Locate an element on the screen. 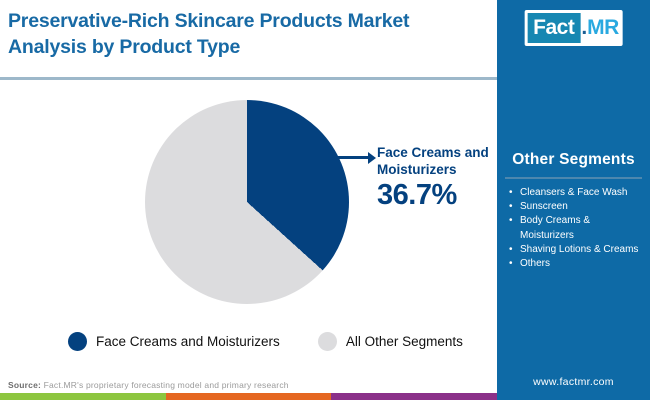 This screenshot has width=650, height=400. footer-bar-segment-green is located at coordinates (83, 396).